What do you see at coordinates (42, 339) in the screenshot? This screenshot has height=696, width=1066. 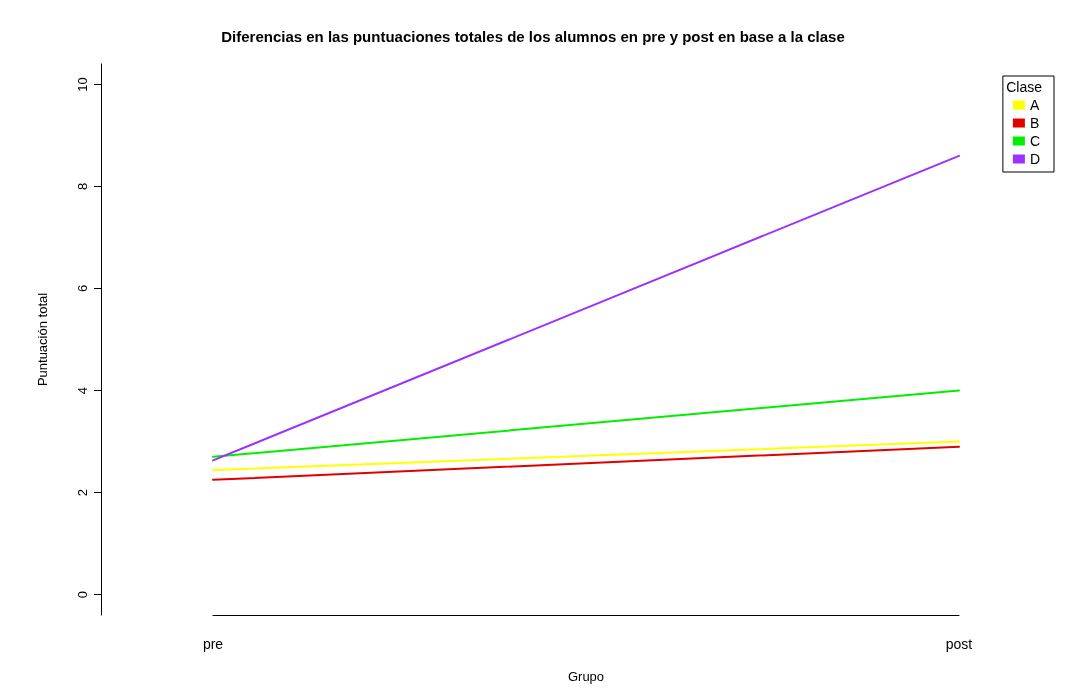 I see `y-axis-title: Puntuación total` at bounding box center [42, 339].